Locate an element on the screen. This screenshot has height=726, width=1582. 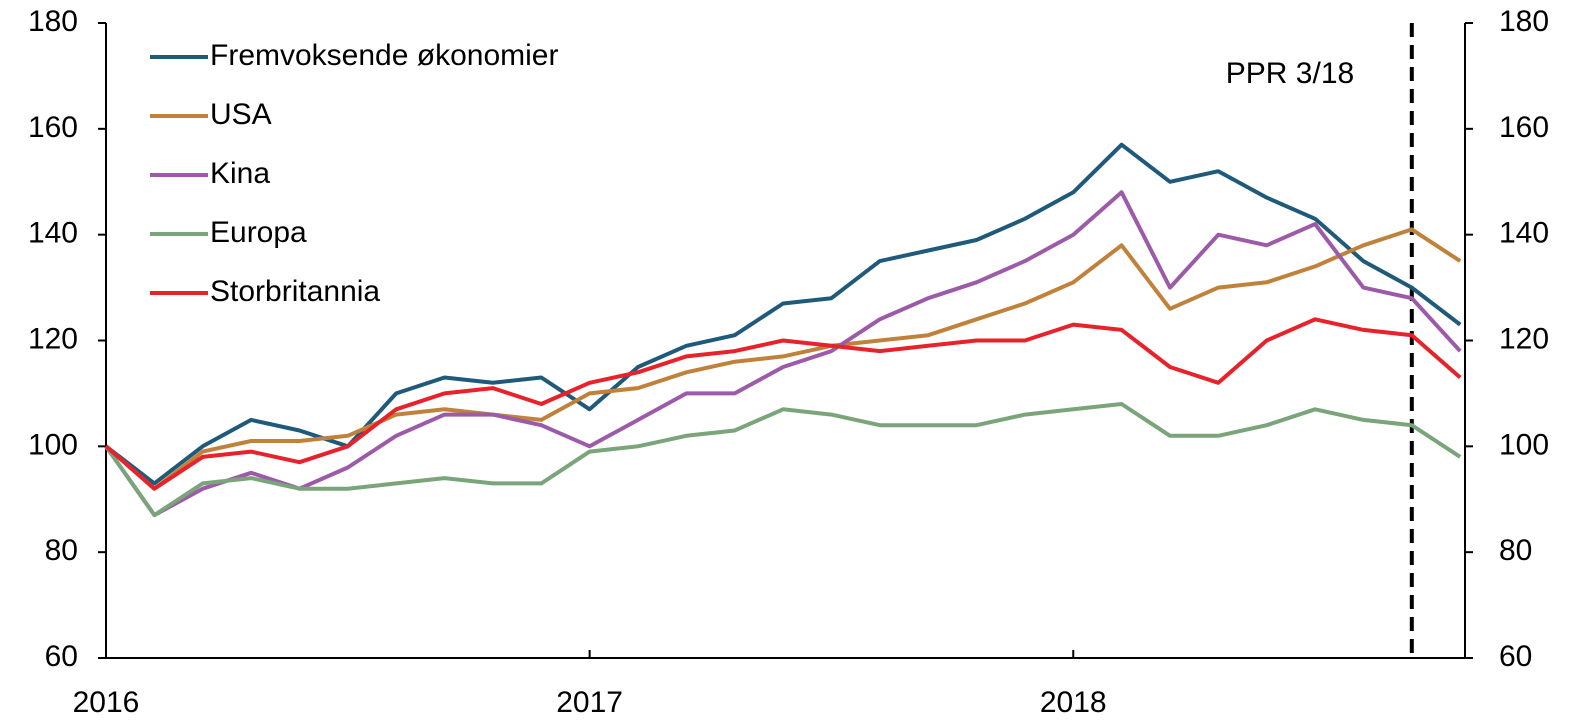
y2-tick-label: 80 is located at coordinates (1515, 550).